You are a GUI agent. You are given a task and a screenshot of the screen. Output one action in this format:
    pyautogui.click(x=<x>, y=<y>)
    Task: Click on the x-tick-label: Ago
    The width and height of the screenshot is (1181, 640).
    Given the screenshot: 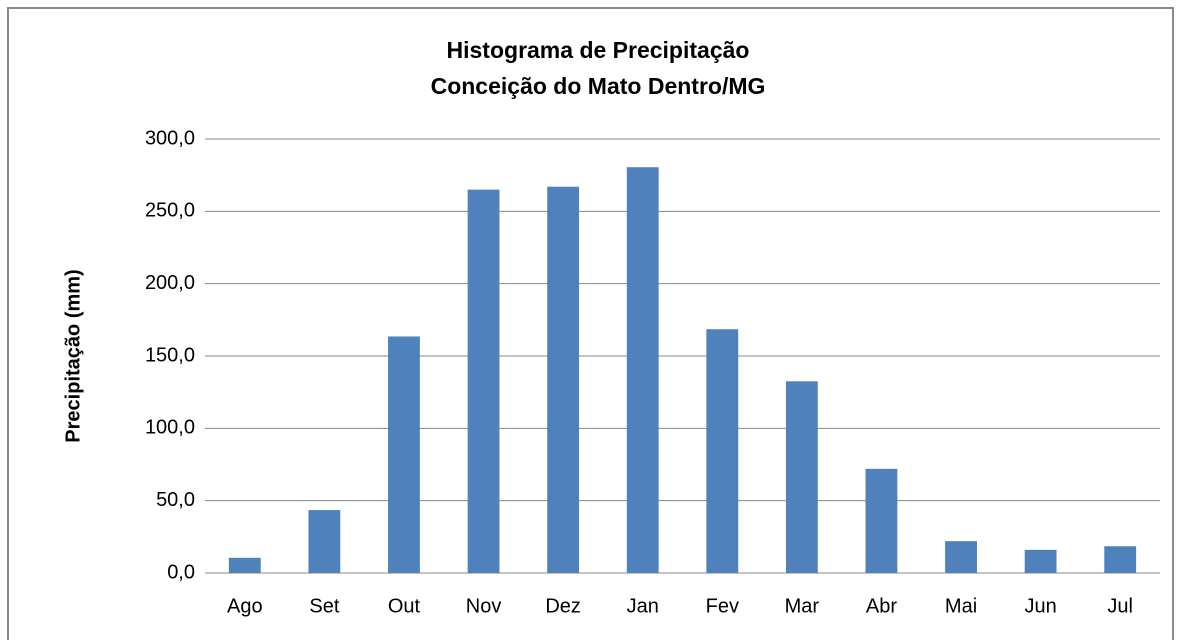 What is the action you would take?
    pyautogui.click(x=245, y=606)
    